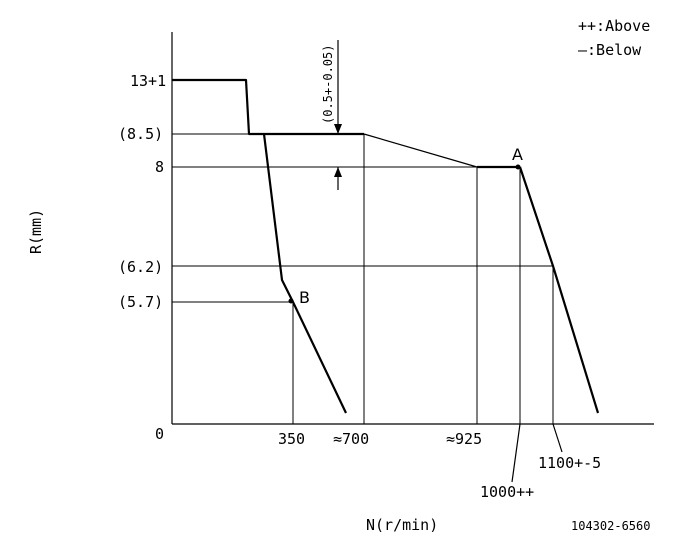  I want to click on x-tick-700: ≈700, so click(351, 439).